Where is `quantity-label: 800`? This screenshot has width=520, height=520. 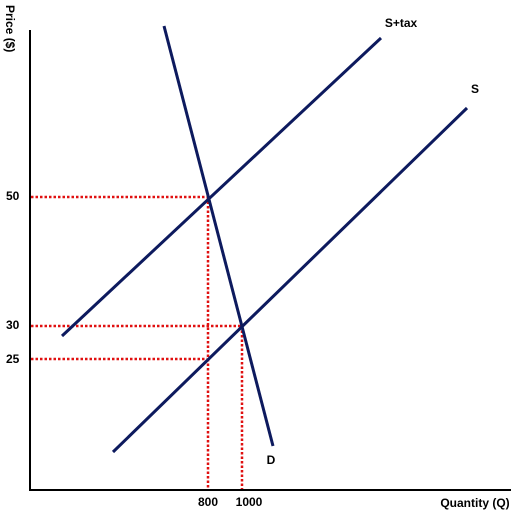 quantity-label: 800 is located at coordinates (208, 502).